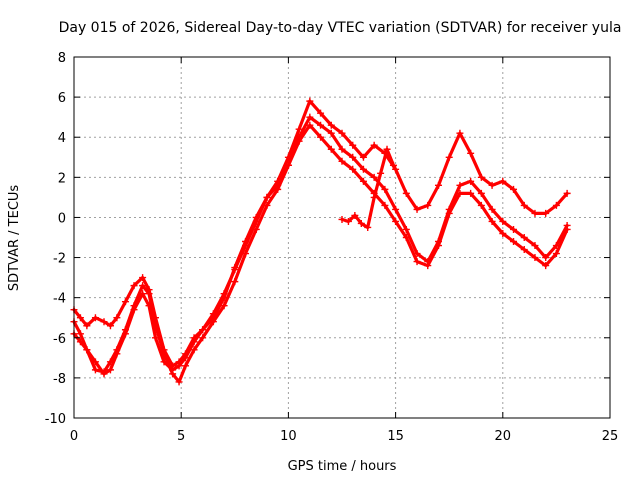 The width and height of the screenshot is (640, 480). I want to click on y-axis-label: SDTVAR / TECUs, so click(14, 238).